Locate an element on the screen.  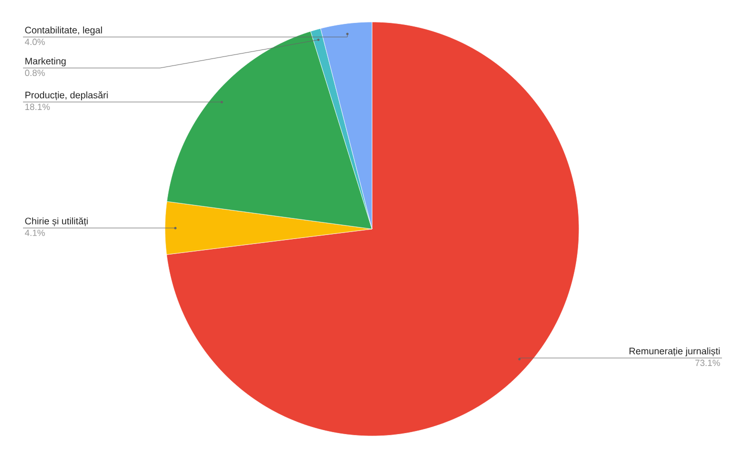
slice-label: Producție, deplasări is located at coordinates (66, 95).